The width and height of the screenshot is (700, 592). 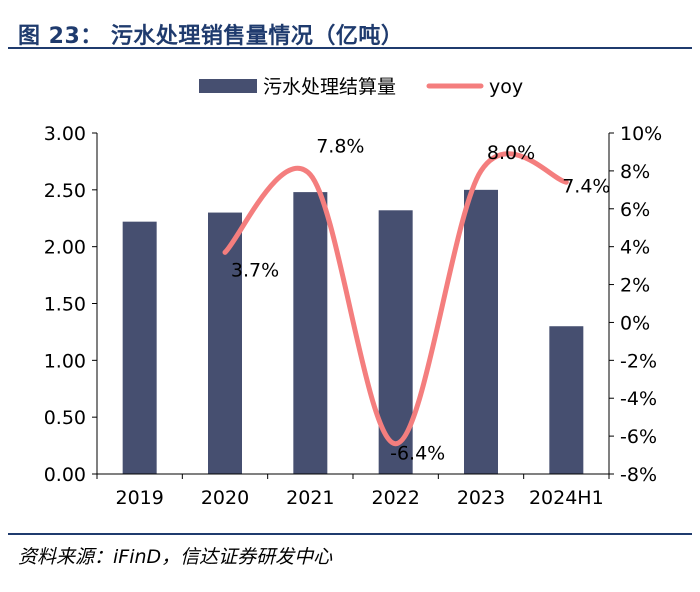 What do you see at coordinates (638, 399) in the screenshot?
I see `right-tick-label: -4%` at bounding box center [638, 399].